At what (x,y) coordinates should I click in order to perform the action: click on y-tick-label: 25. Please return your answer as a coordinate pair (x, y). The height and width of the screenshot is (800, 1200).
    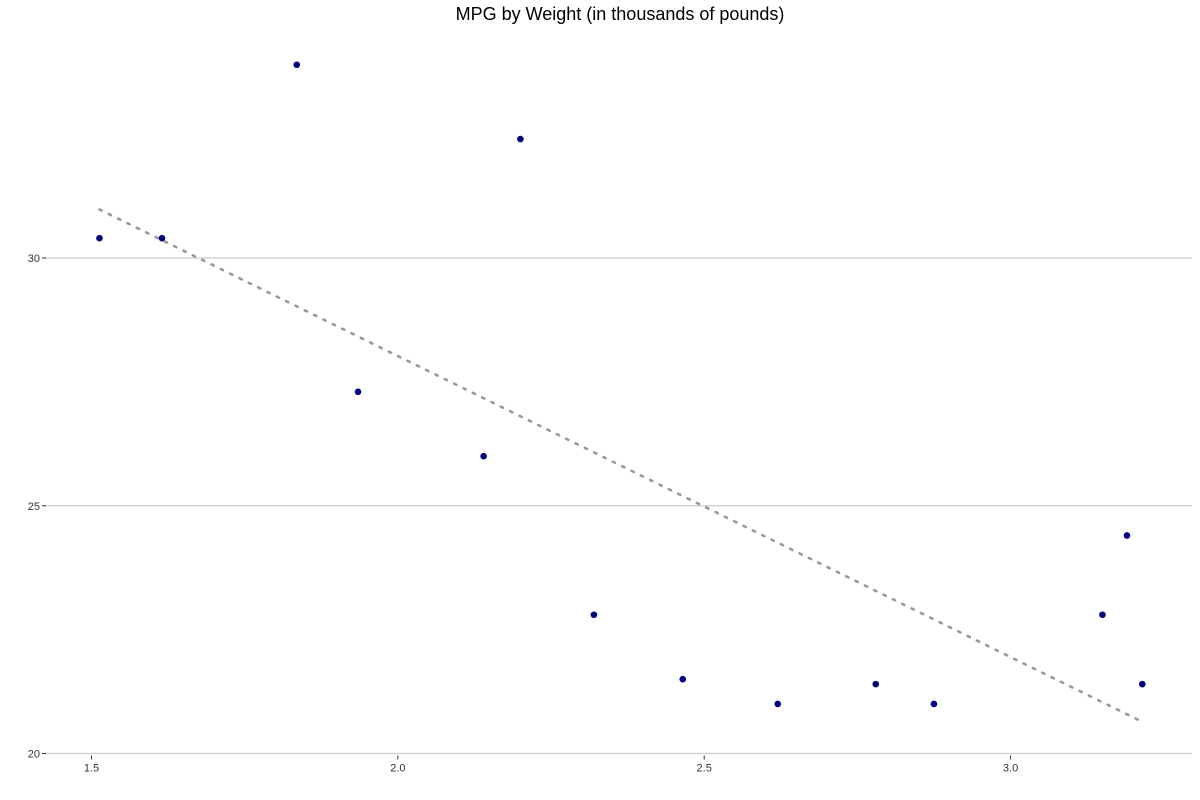
    Looking at the image, I should click on (34, 507).